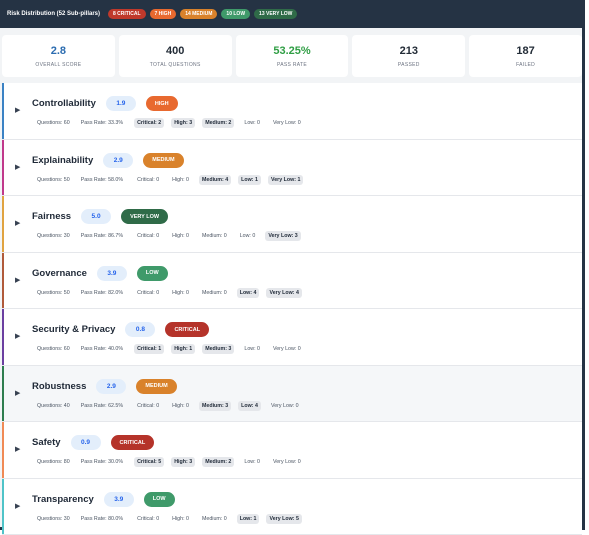 The width and height of the screenshot is (589, 535). Describe the element at coordinates (64, 103) in the screenshot. I see `pillar-name: Controllability` at that location.